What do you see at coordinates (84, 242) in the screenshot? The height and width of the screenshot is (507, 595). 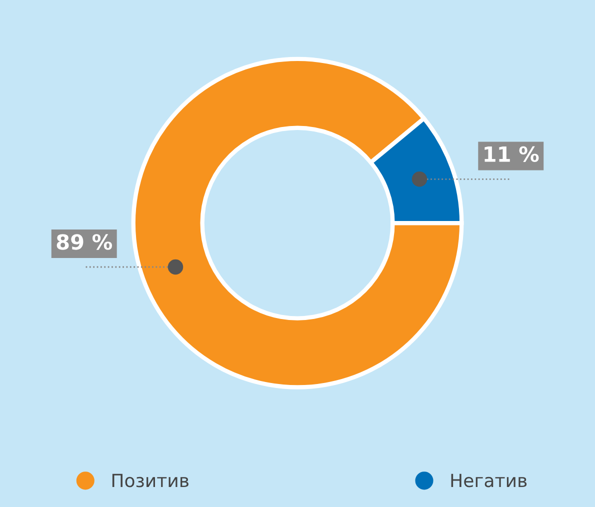 I see `data-label: 89 %` at bounding box center [84, 242].